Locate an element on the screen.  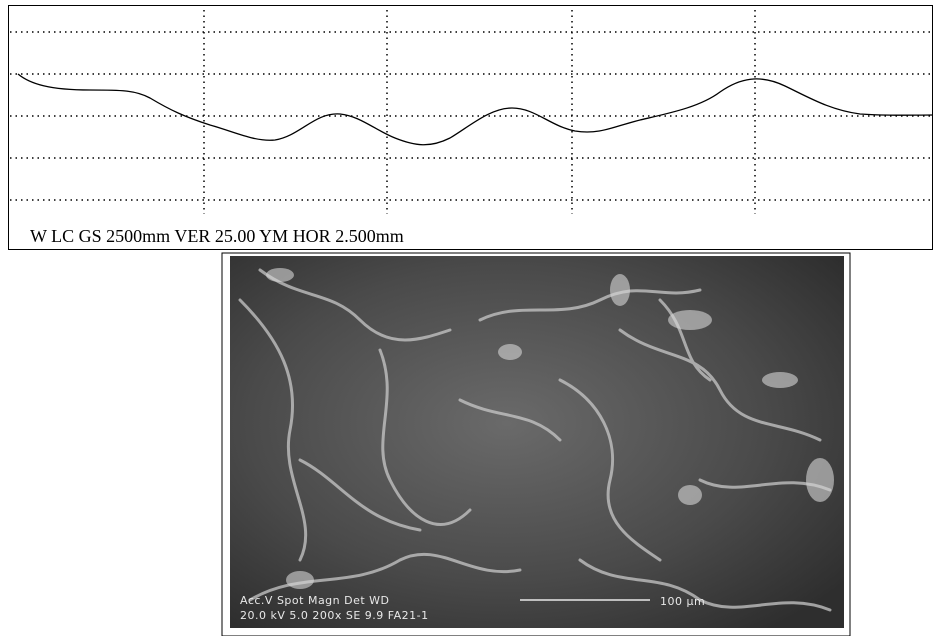
micrograph-values: 20.0 kV 5.0 200x SE 9.9 FA21-1 is located at coordinates (334, 615).